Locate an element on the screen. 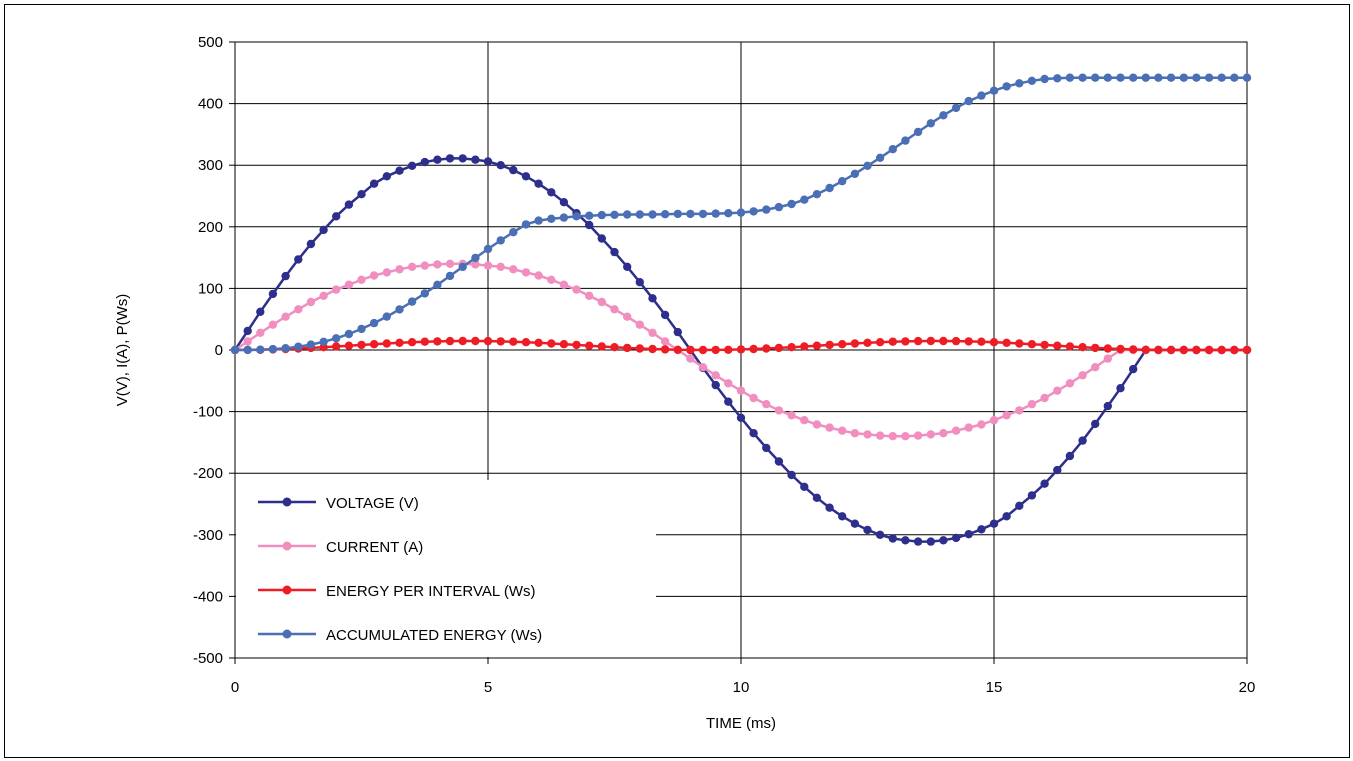 The width and height of the screenshot is (1353, 761). legend-item: ACCUMULATED ENERGY (Ws) is located at coordinates (400, 635).